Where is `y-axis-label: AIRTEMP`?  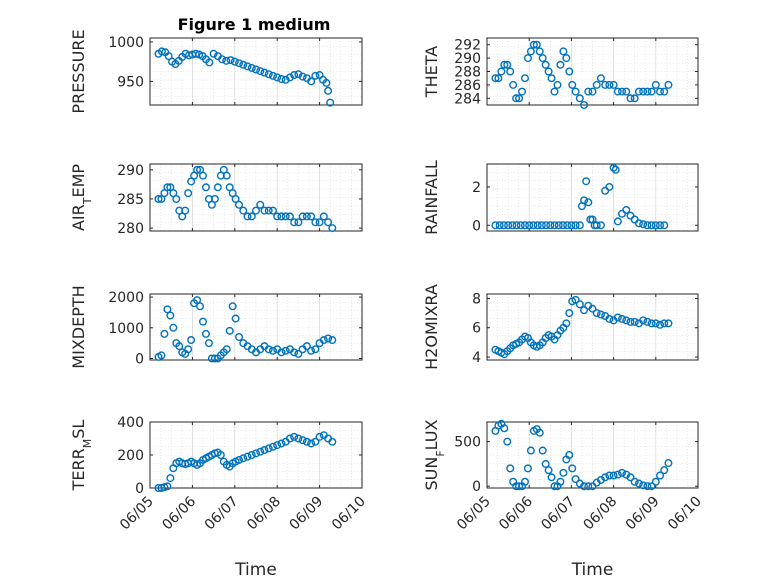
y-axis-label: AIRTEMP is located at coordinates (81, 197).